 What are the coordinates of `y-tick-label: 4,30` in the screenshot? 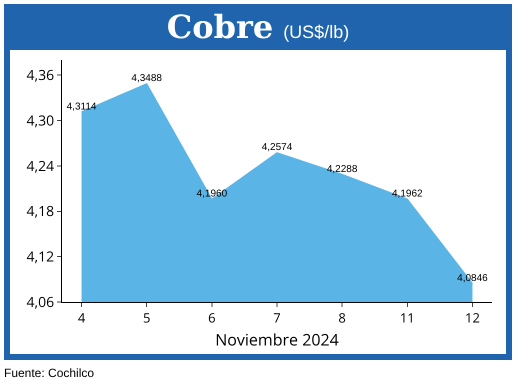 It's located at (40, 120).